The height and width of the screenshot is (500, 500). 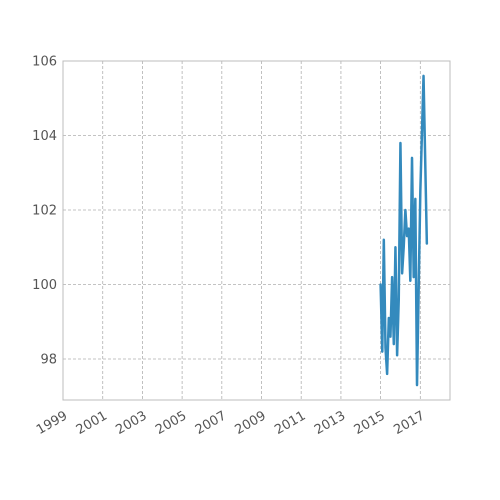 I want to click on series-layer, so click(x=404, y=230).